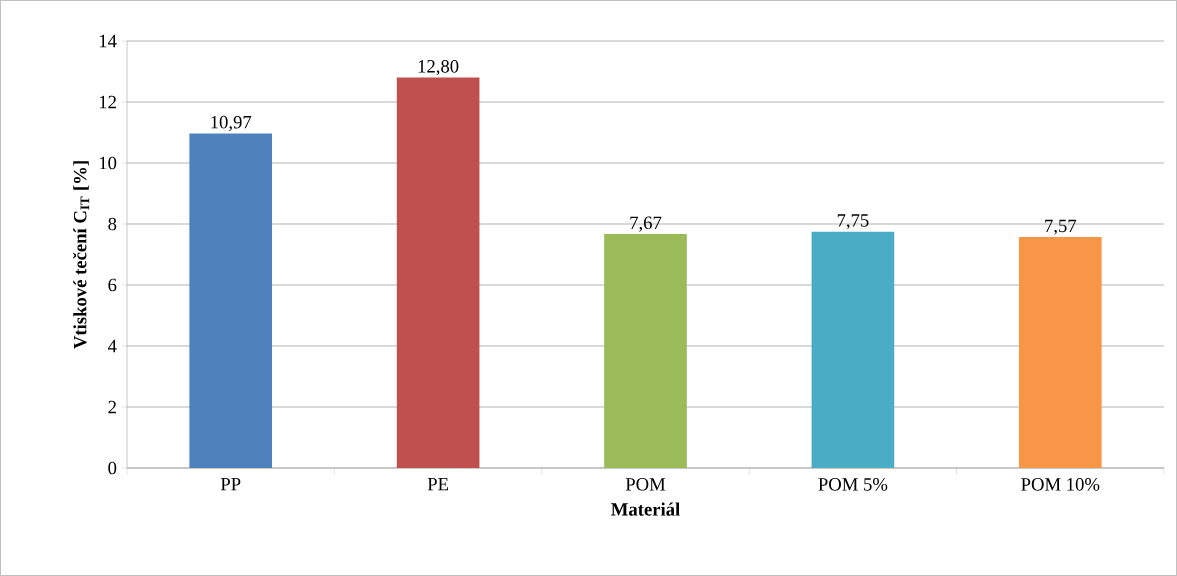 The height and width of the screenshot is (576, 1177). What do you see at coordinates (112, 285) in the screenshot?
I see `y-tick-label: 6` at bounding box center [112, 285].